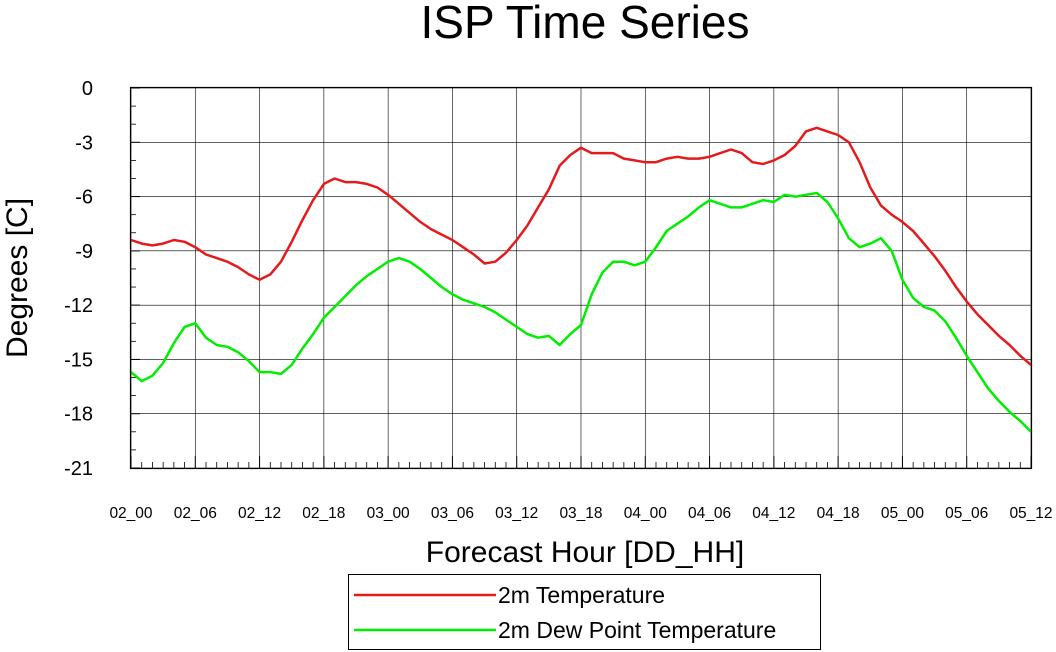  I want to click on legend: 2m Temperature 2m Dew Point Temperature, so click(584, 612).